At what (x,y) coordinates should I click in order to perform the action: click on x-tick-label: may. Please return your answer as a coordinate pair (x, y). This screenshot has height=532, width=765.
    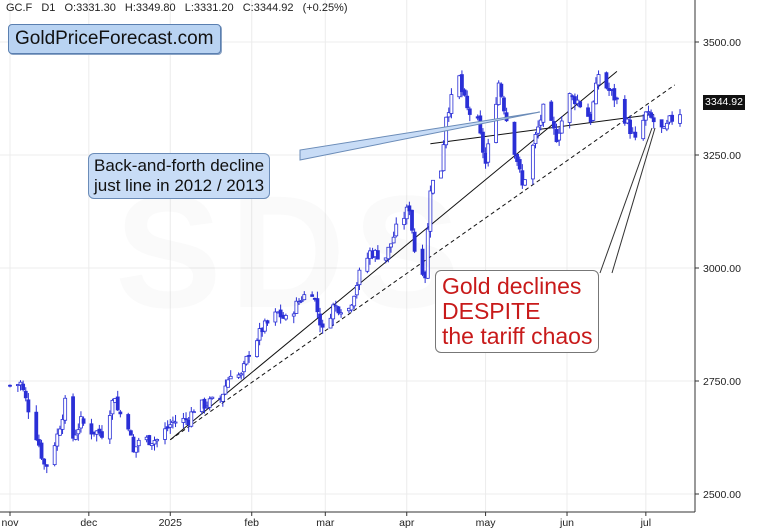
    Looking at the image, I should click on (486, 523).